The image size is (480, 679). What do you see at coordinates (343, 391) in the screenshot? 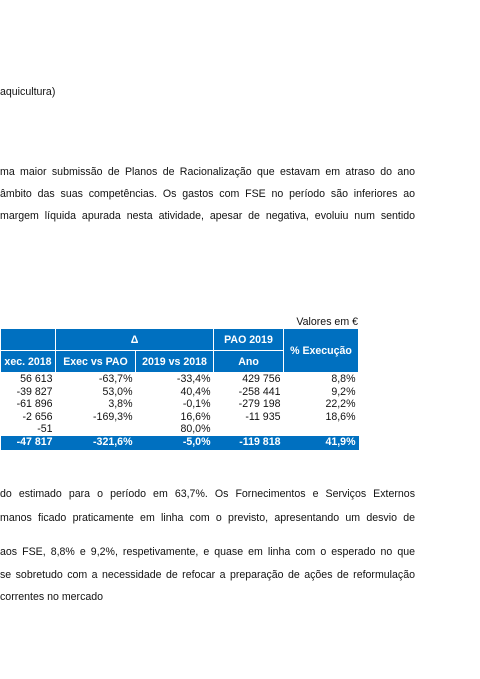
I see `table-cell: 9,2%` at bounding box center [343, 391].